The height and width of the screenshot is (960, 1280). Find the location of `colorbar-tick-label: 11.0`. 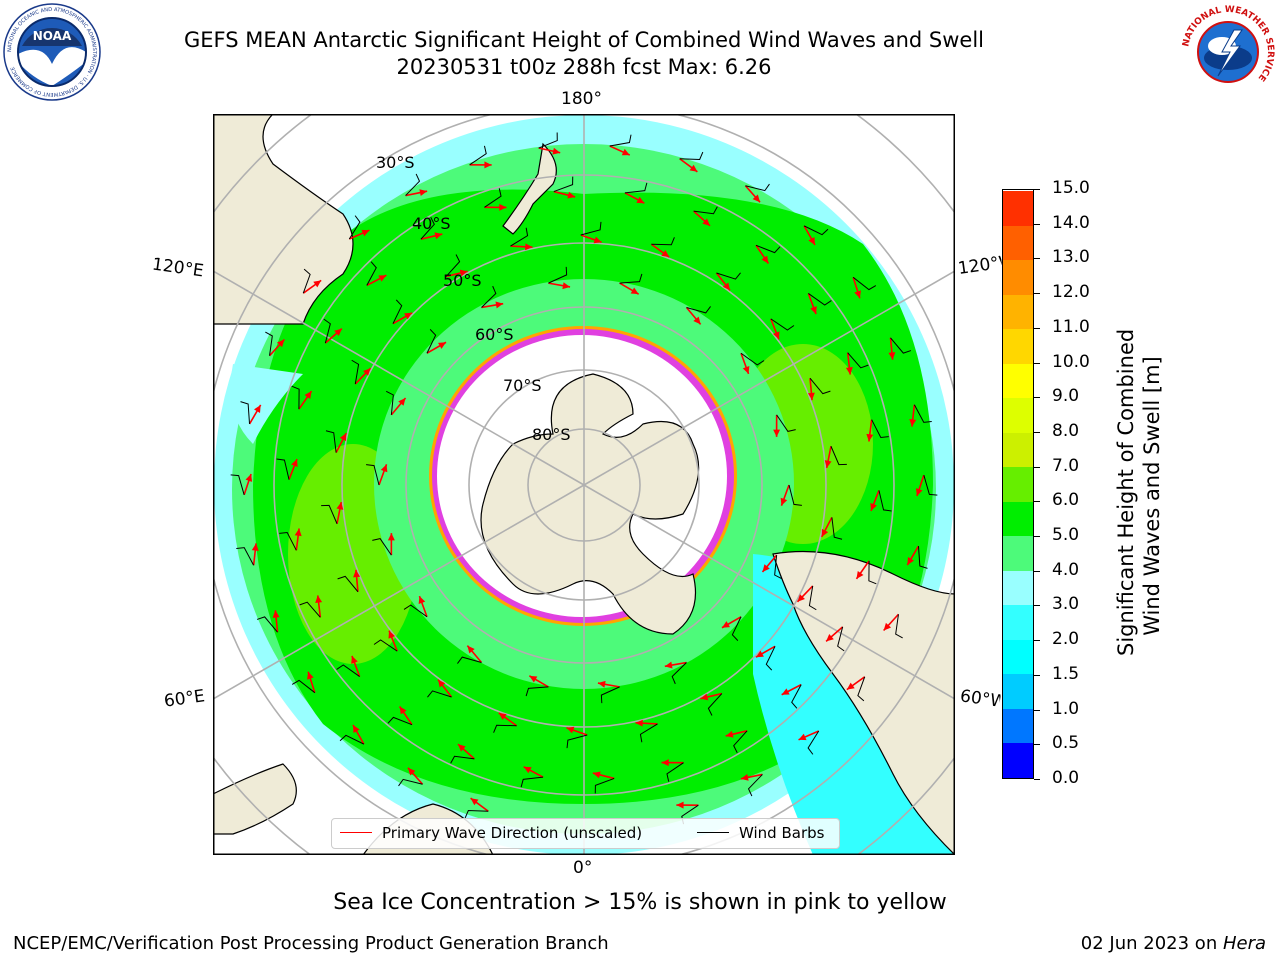

colorbar-tick-label: 11.0 is located at coordinates (1071, 326).